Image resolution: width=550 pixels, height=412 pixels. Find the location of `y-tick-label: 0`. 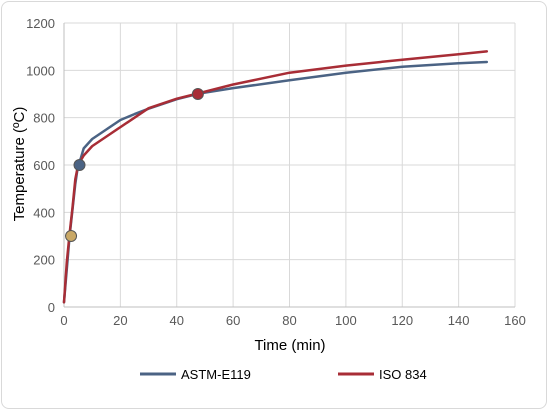

y-tick-label: 0 is located at coordinates (51, 307).